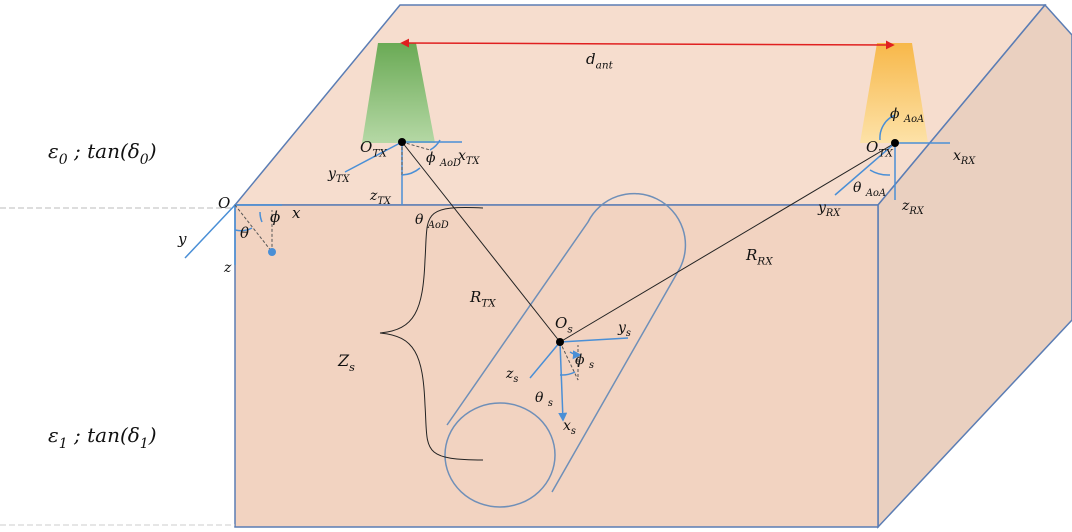 This screenshot has height=532, width=1072. I want to click on label: ϕ, so click(275, 217).